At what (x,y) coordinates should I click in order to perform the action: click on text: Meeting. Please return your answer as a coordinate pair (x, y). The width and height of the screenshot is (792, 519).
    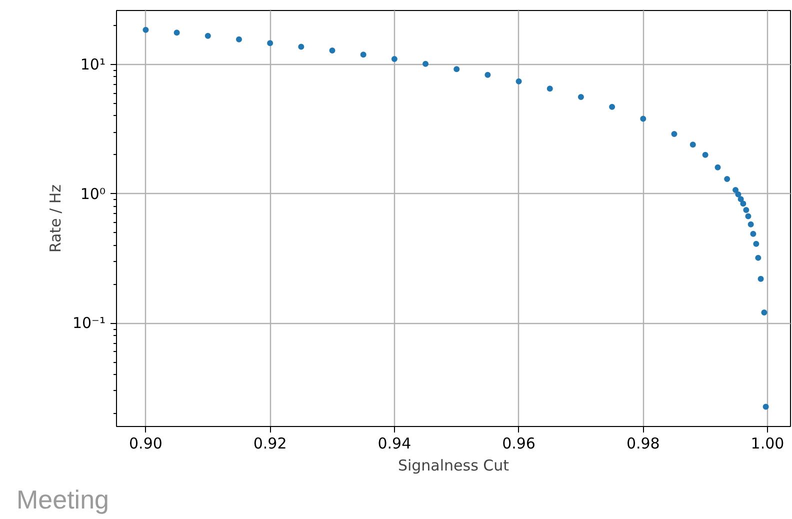
    Looking at the image, I should click on (62, 499).